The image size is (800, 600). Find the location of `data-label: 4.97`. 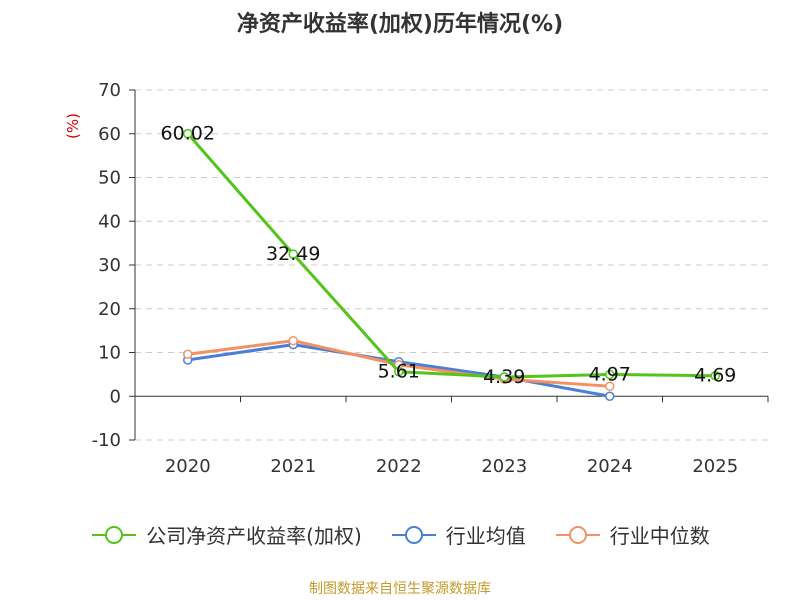

data-label: 4.97 is located at coordinates (610, 375).